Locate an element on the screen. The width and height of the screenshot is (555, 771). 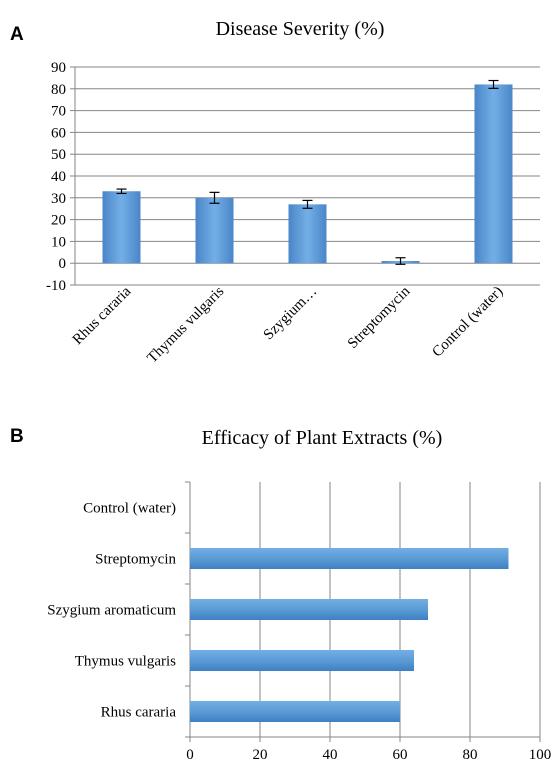
y-tick-label: 30 is located at coordinates (58, 199).